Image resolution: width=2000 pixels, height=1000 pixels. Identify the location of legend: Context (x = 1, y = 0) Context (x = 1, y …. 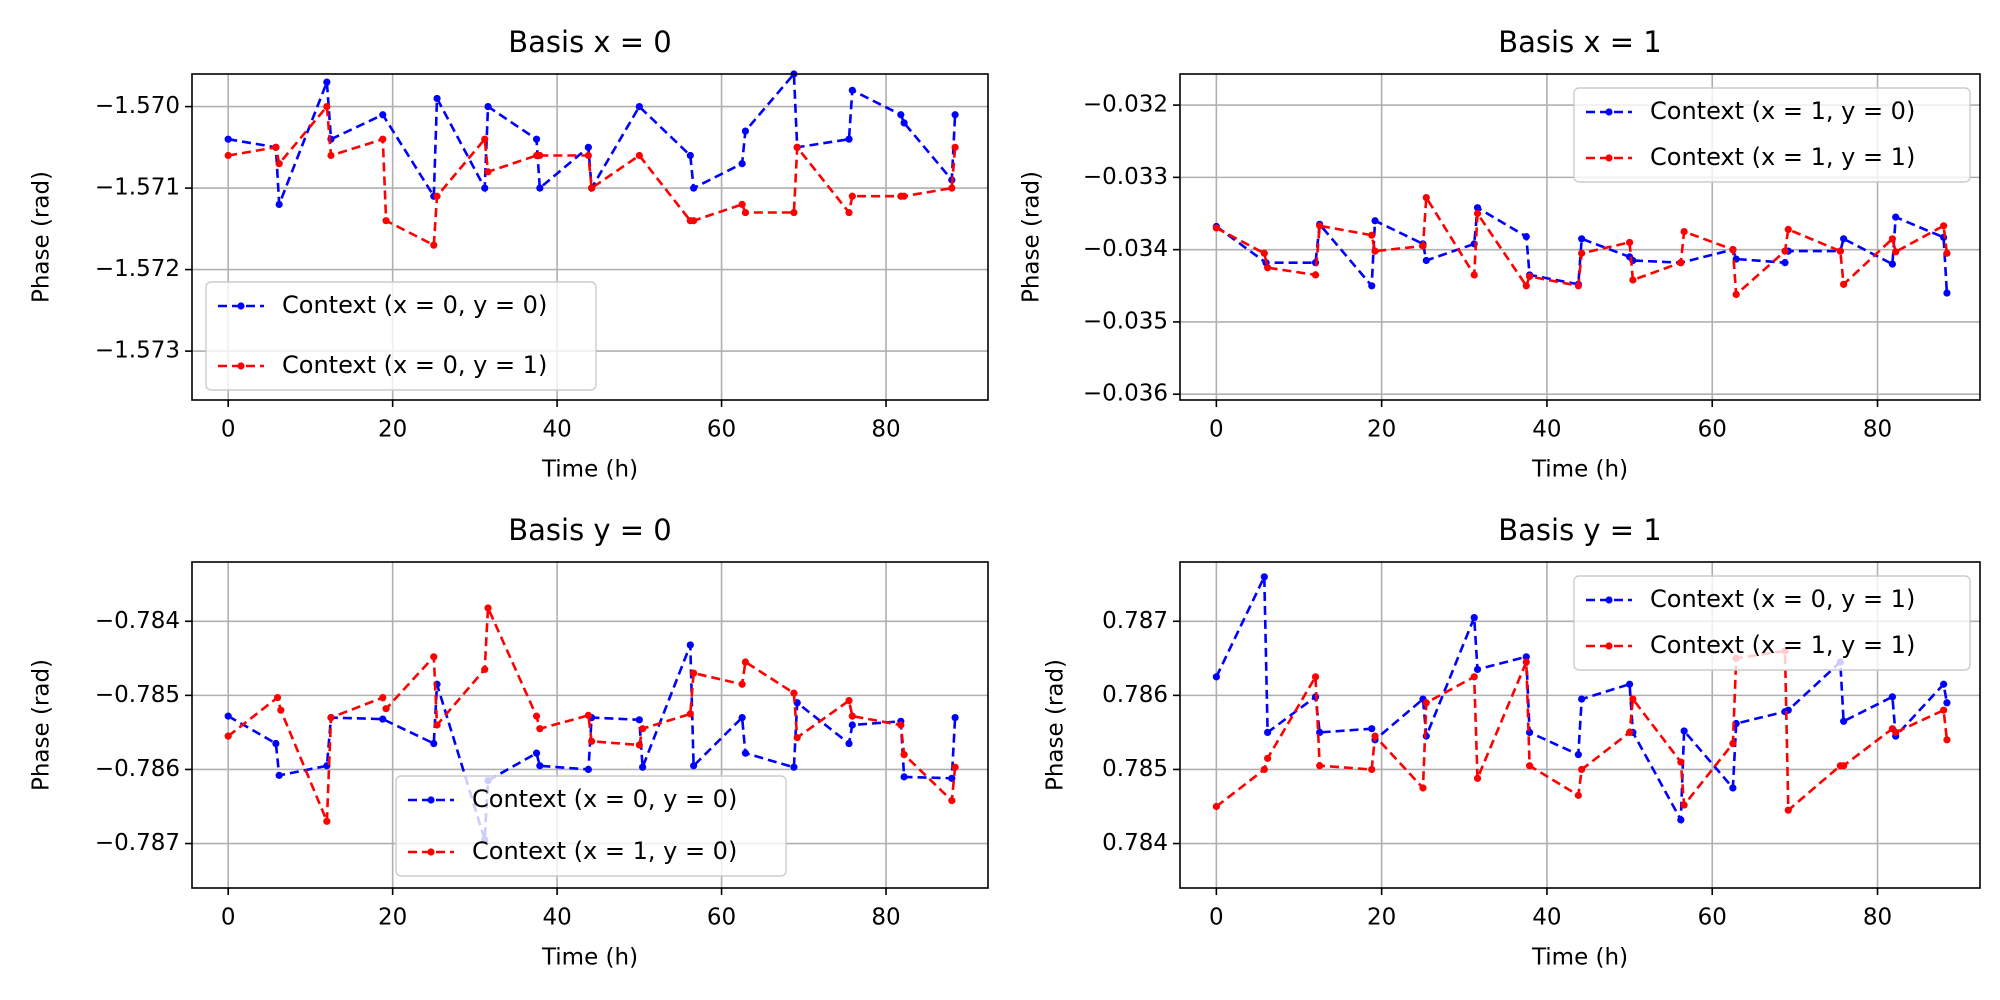
(1772, 135).